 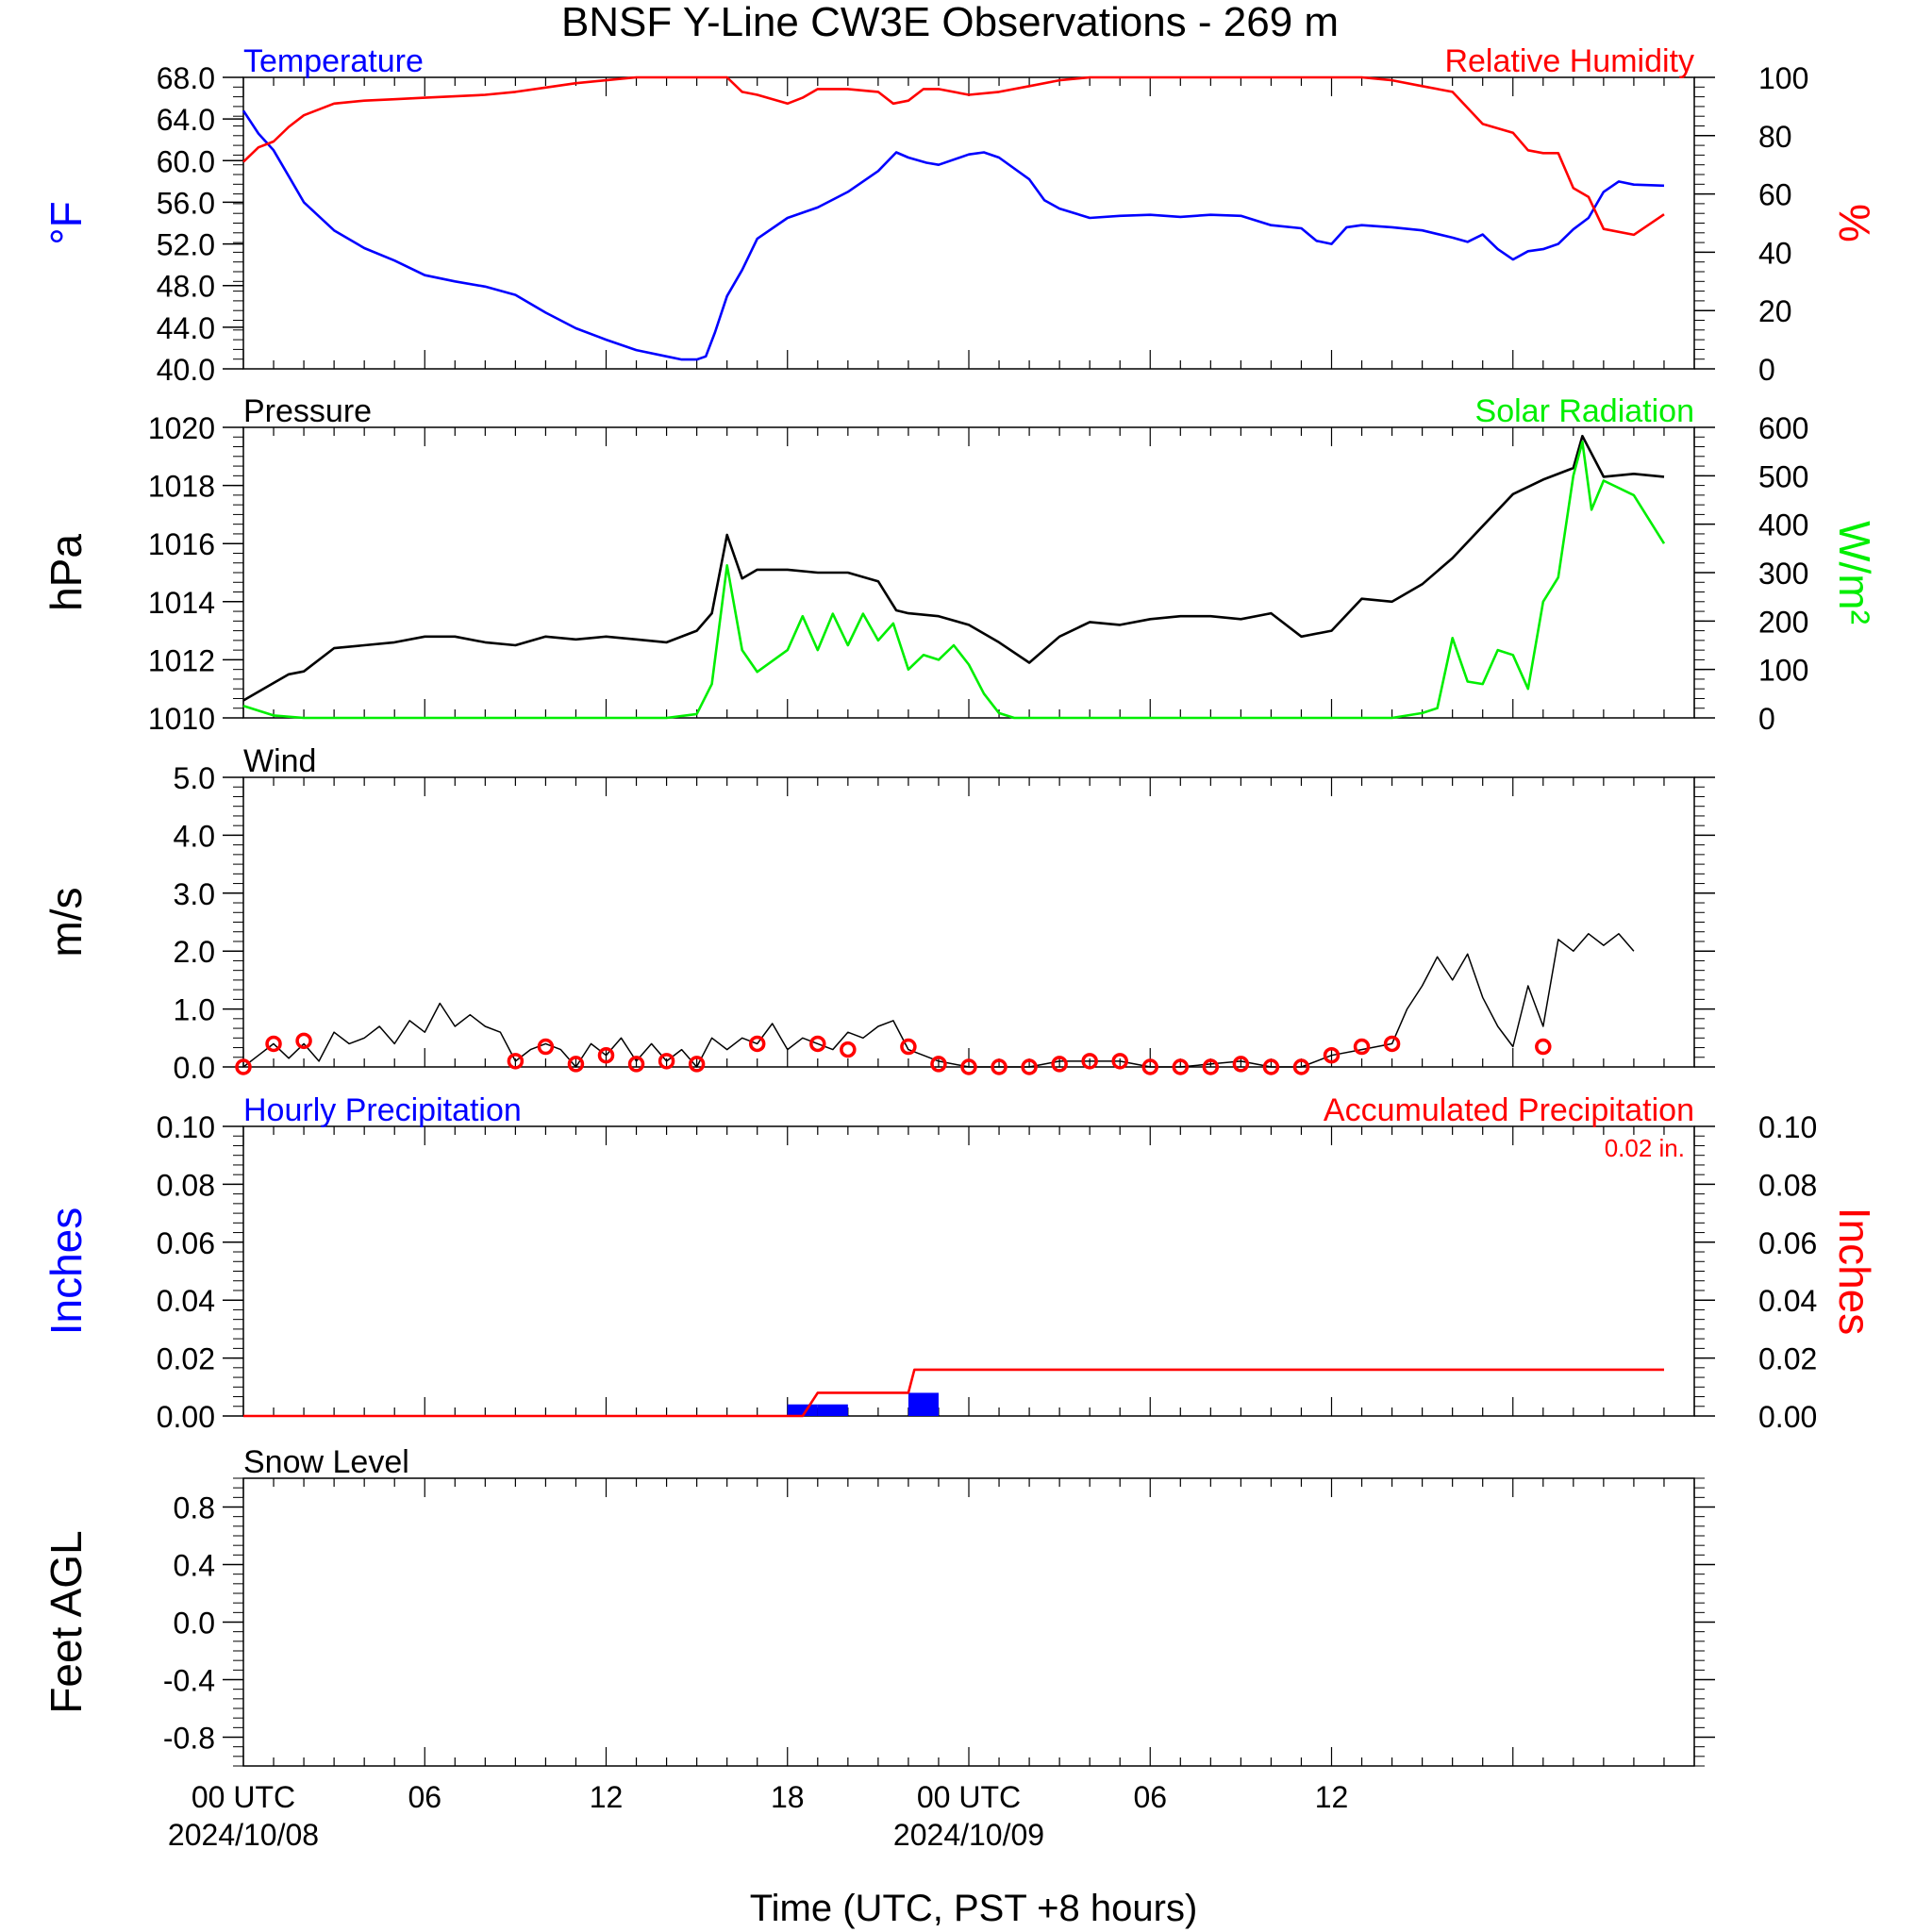 I want to click on x-date-label: 2024/10/09, so click(x=969, y=1835).